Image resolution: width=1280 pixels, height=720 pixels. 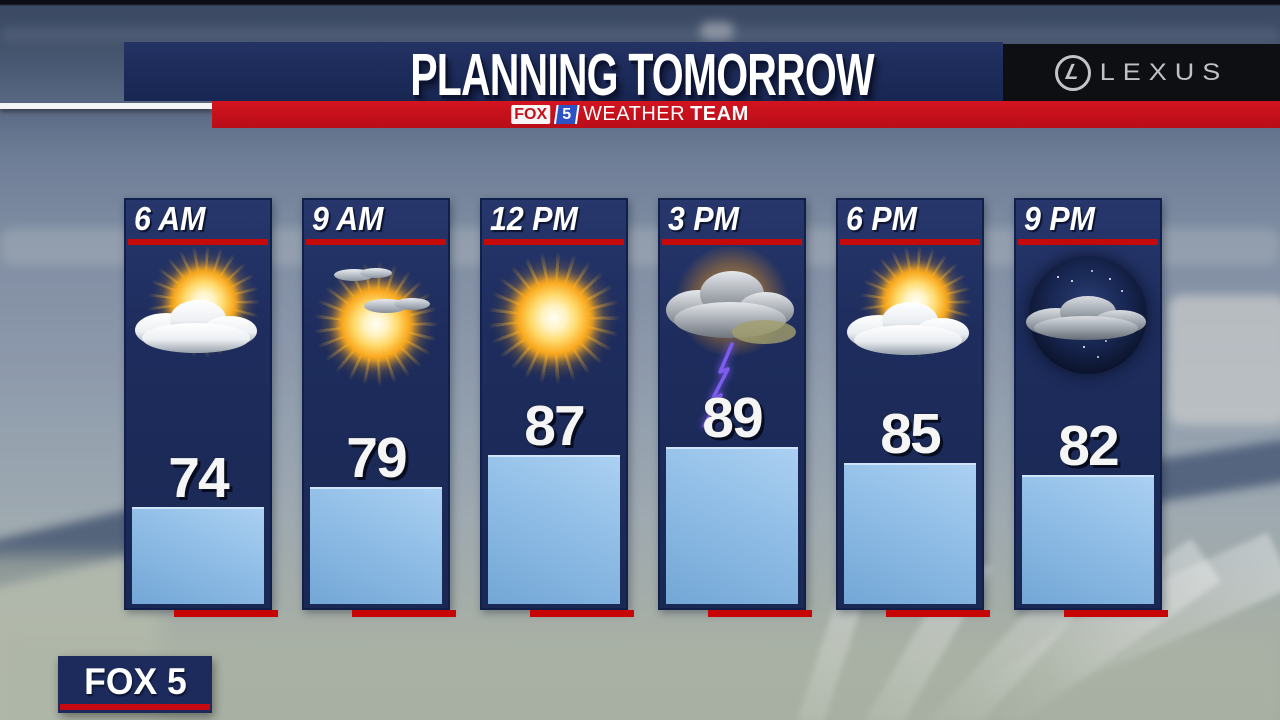 I want to click on plaza, so click(x=640, y=677).